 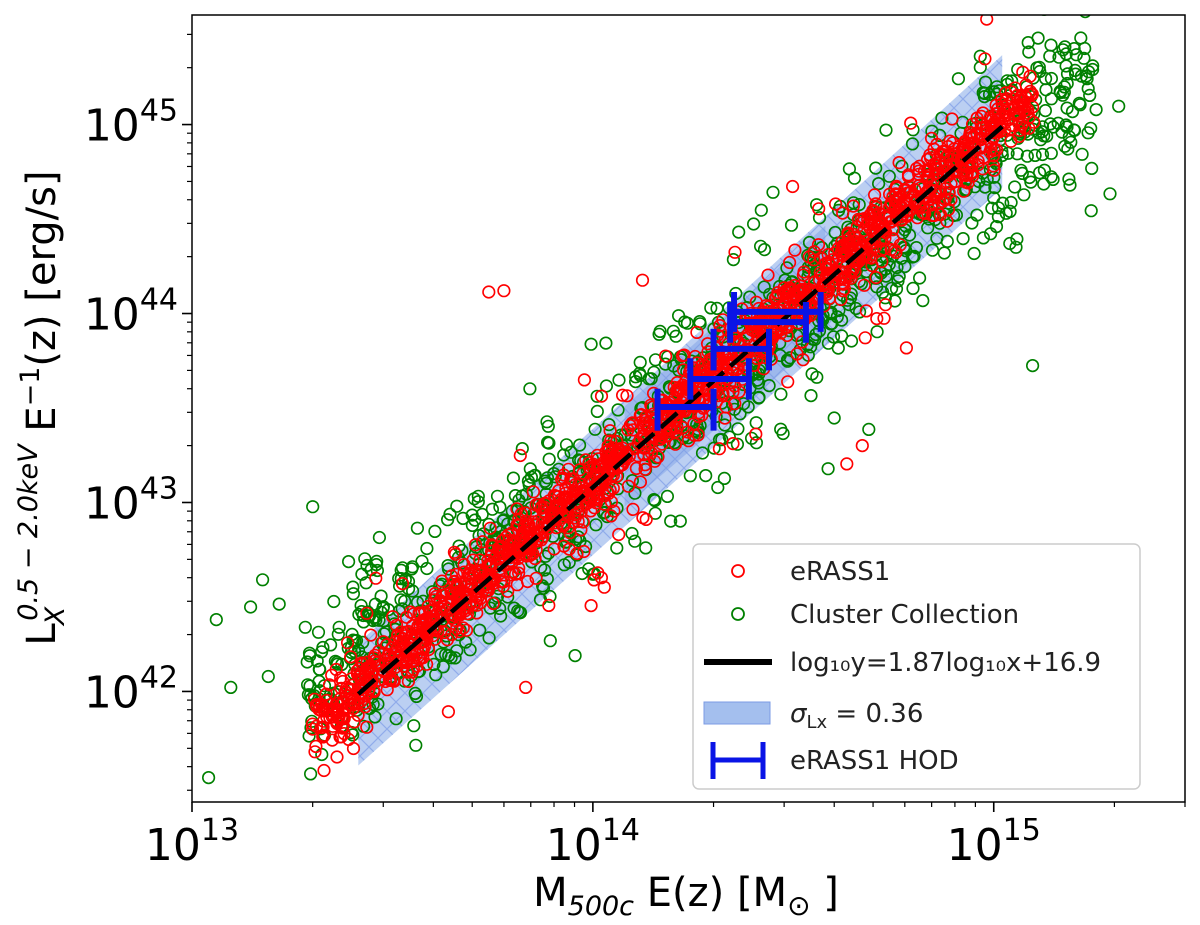 What do you see at coordinates (550, 893) in the screenshot?
I see `x-label-main: M` at bounding box center [550, 893].